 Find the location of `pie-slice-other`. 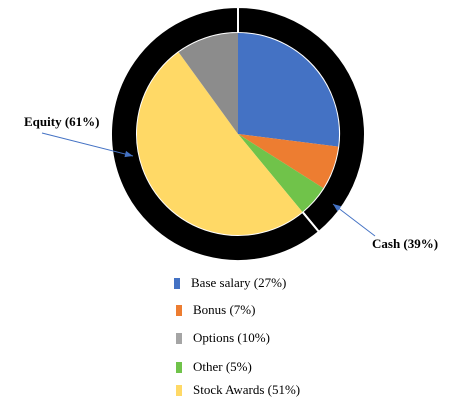

pie-slice-other is located at coordinates (281, 173).